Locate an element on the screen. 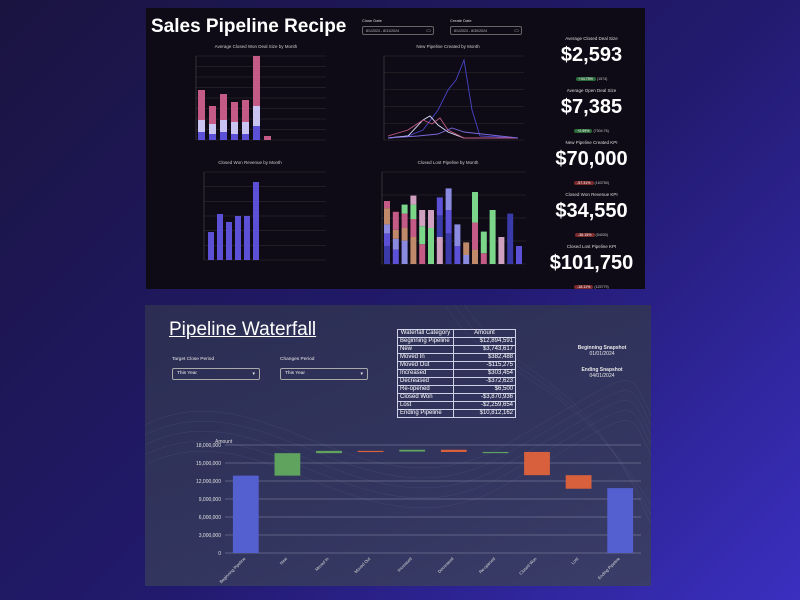 The image size is (800, 600). select-value: This Year is located at coordinates (295, 373).